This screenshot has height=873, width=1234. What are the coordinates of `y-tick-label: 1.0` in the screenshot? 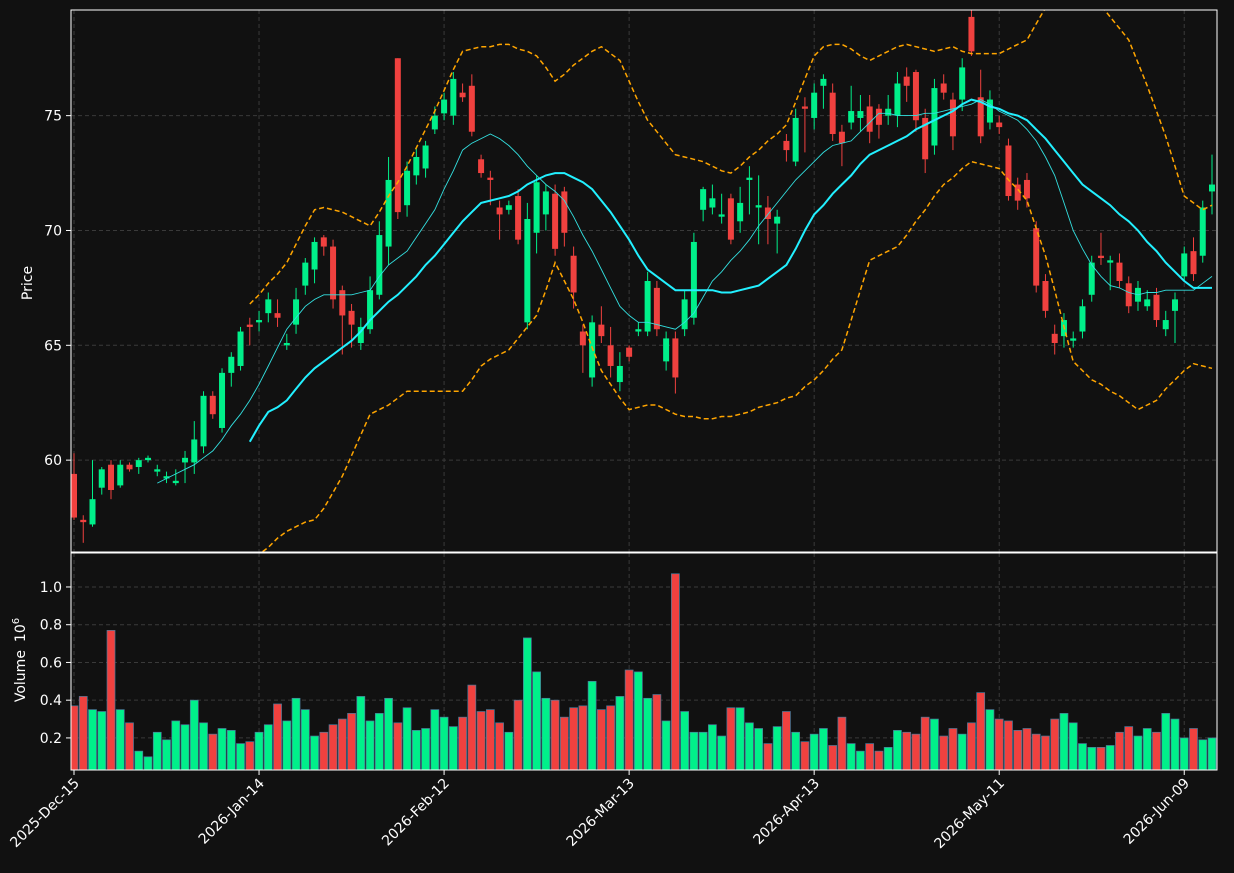 It's located at (51, 588).